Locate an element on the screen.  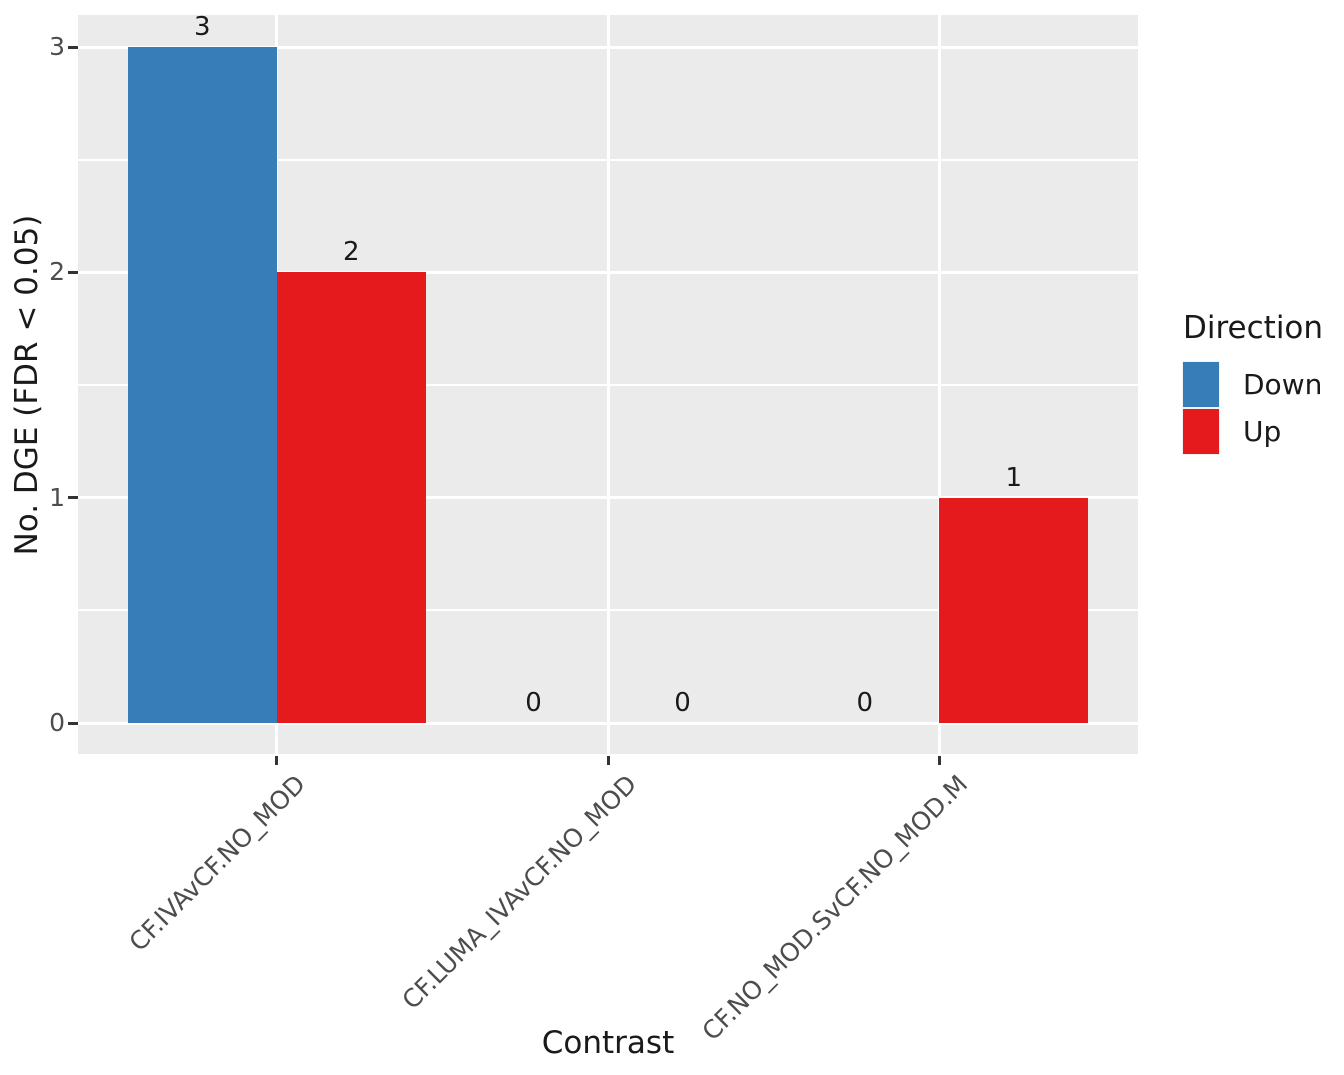
x-tick-label: CF.NO_MOD.SvCF.NO_MOD.M is located at coordinates (835, 908).